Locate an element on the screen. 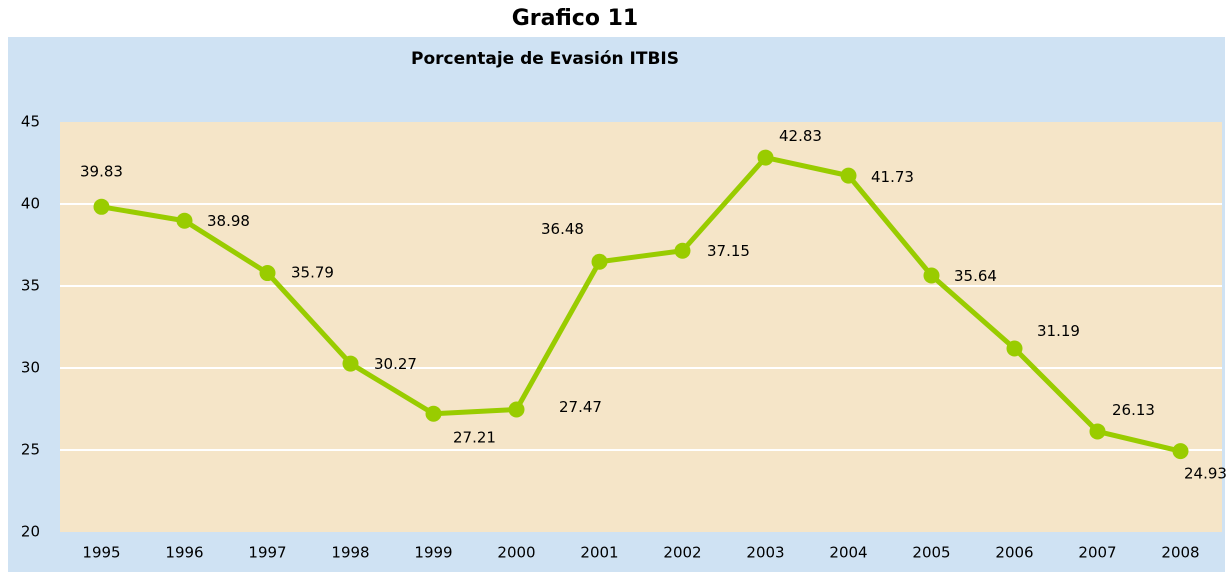 This screenshot has height=578, width=1230. data-label: 35.64 is located at coordinates (975, 276).